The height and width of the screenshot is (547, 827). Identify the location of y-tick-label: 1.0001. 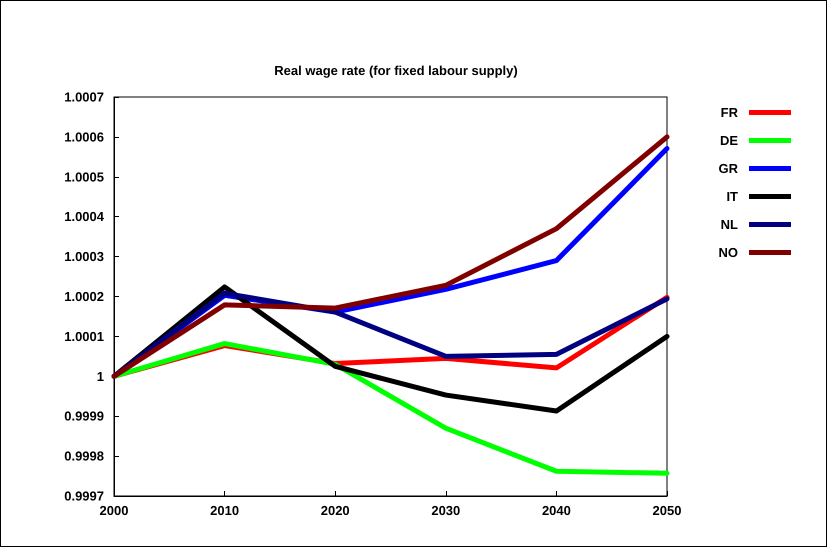
(84, 336).